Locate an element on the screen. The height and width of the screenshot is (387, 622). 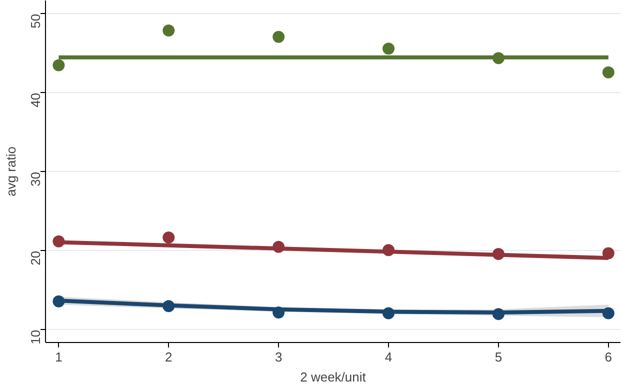
y-tick-label: 30 is located at coordinates (35, 179).